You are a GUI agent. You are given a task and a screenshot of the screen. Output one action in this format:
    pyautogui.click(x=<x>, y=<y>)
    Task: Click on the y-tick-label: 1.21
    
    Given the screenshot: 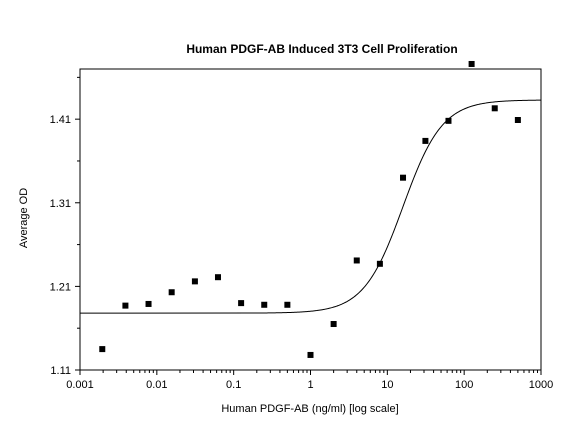 What is the action you would take?
    pyautogui.click(x=60, y=287)
    